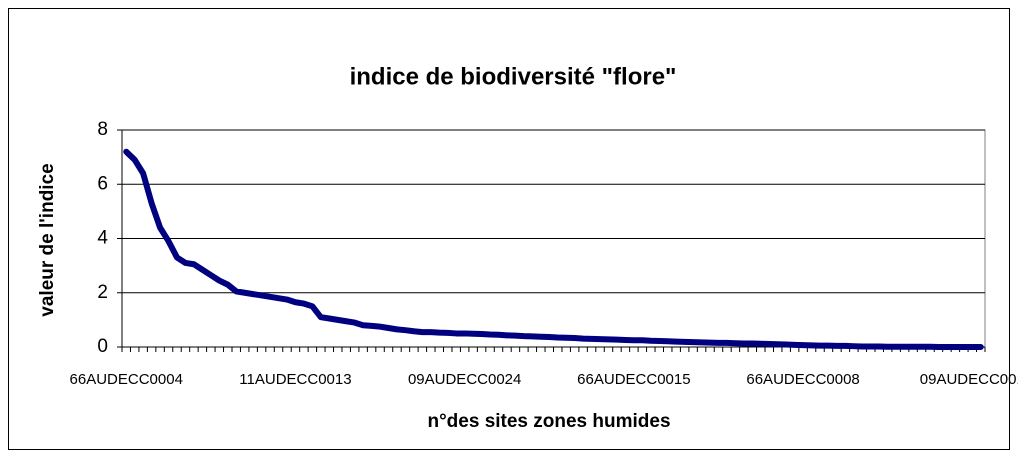  Describe the element at coordinates (969, 379) in the screenshot. I see `x-tick-label: 09AUDECC001` at that location.